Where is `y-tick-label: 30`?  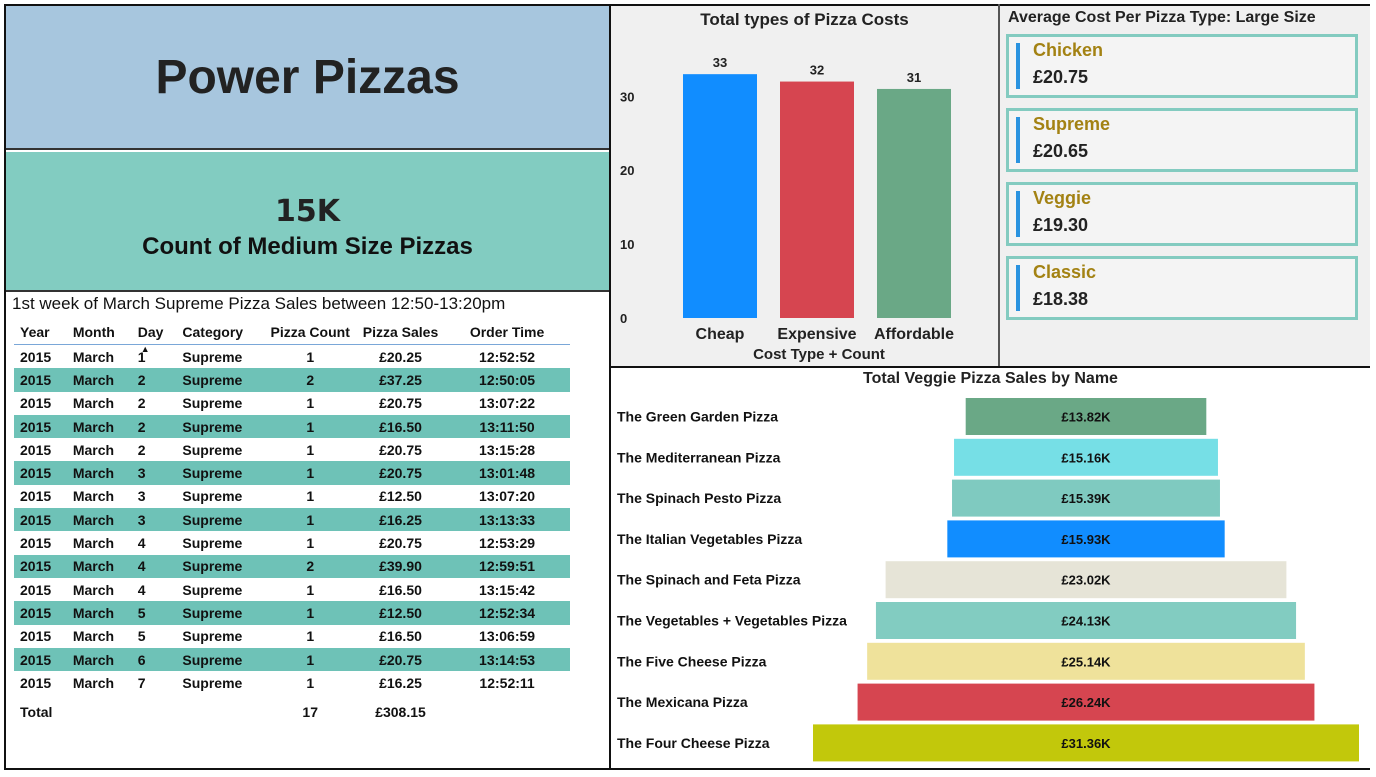
y-tick-label: 30 is located at coordinates (627, 96).